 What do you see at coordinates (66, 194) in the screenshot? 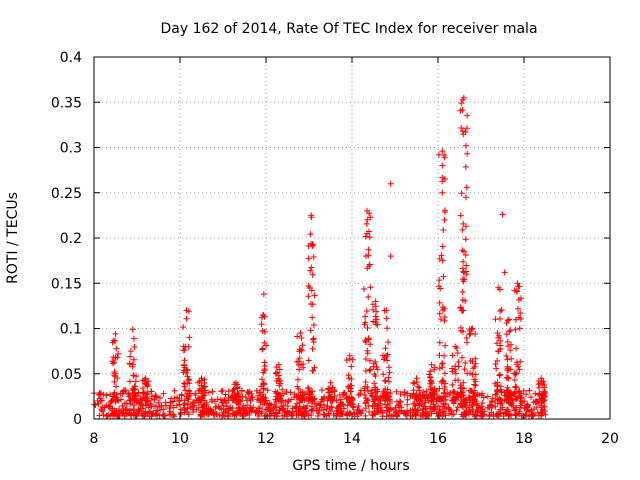
I see `y-tick-label: 0.25` at bounding box center [66, 194].